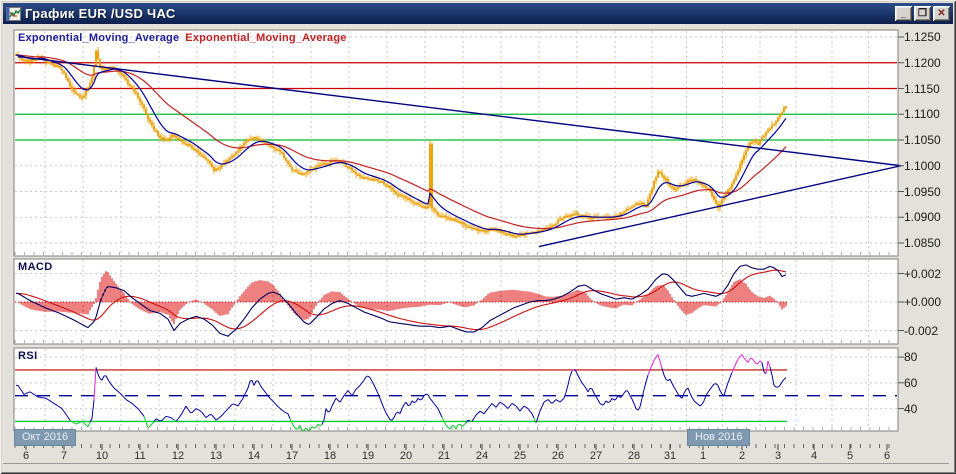  What do you see at coordinates (35, 267) in the screenshot?
I see `macd-panel-label: MACD` at bounding box center [35, 267].